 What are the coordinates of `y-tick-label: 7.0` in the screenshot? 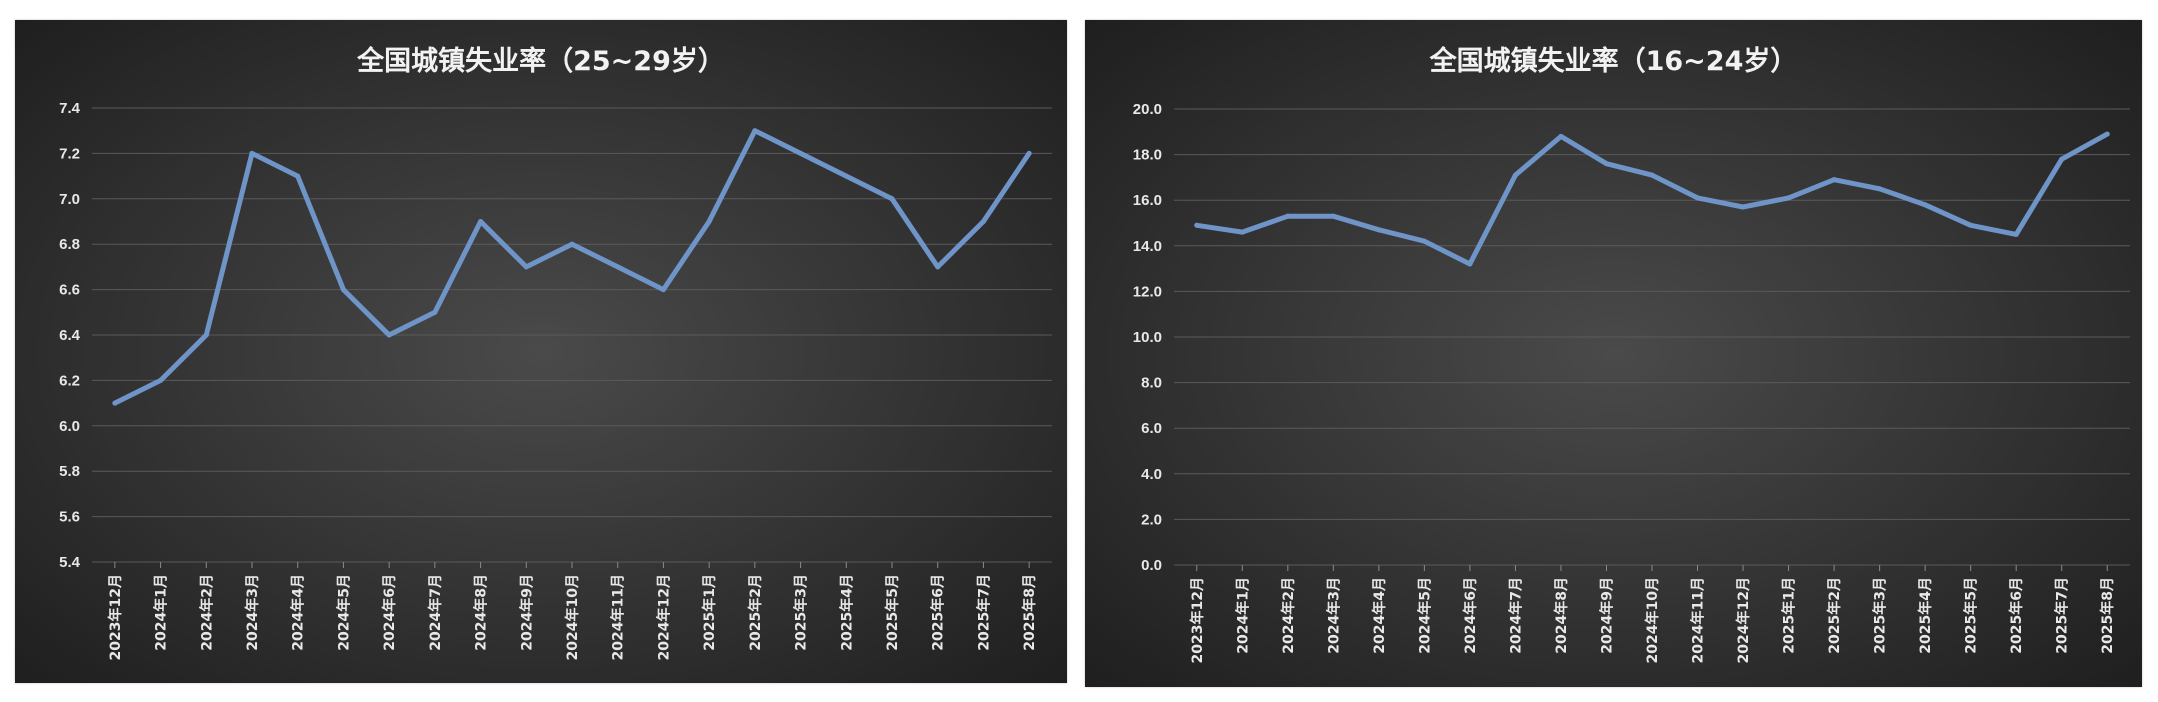 It's located at (69, 199).